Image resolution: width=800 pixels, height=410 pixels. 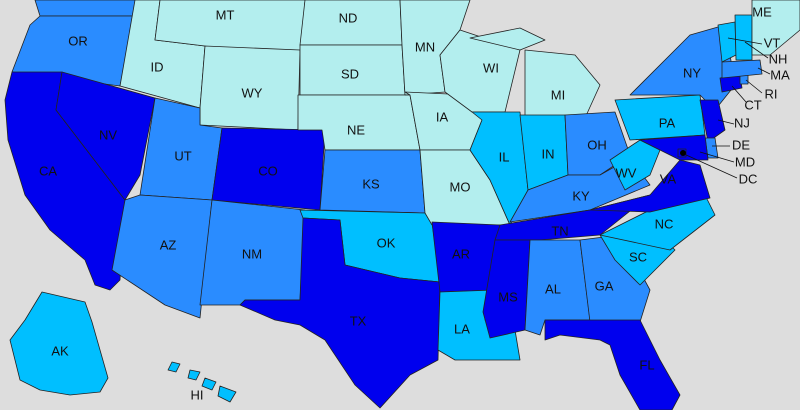 What do you see at coordinates (764, 71) in the screenshot?
I see `leader-line-ma` at bounding box center [764, 71].